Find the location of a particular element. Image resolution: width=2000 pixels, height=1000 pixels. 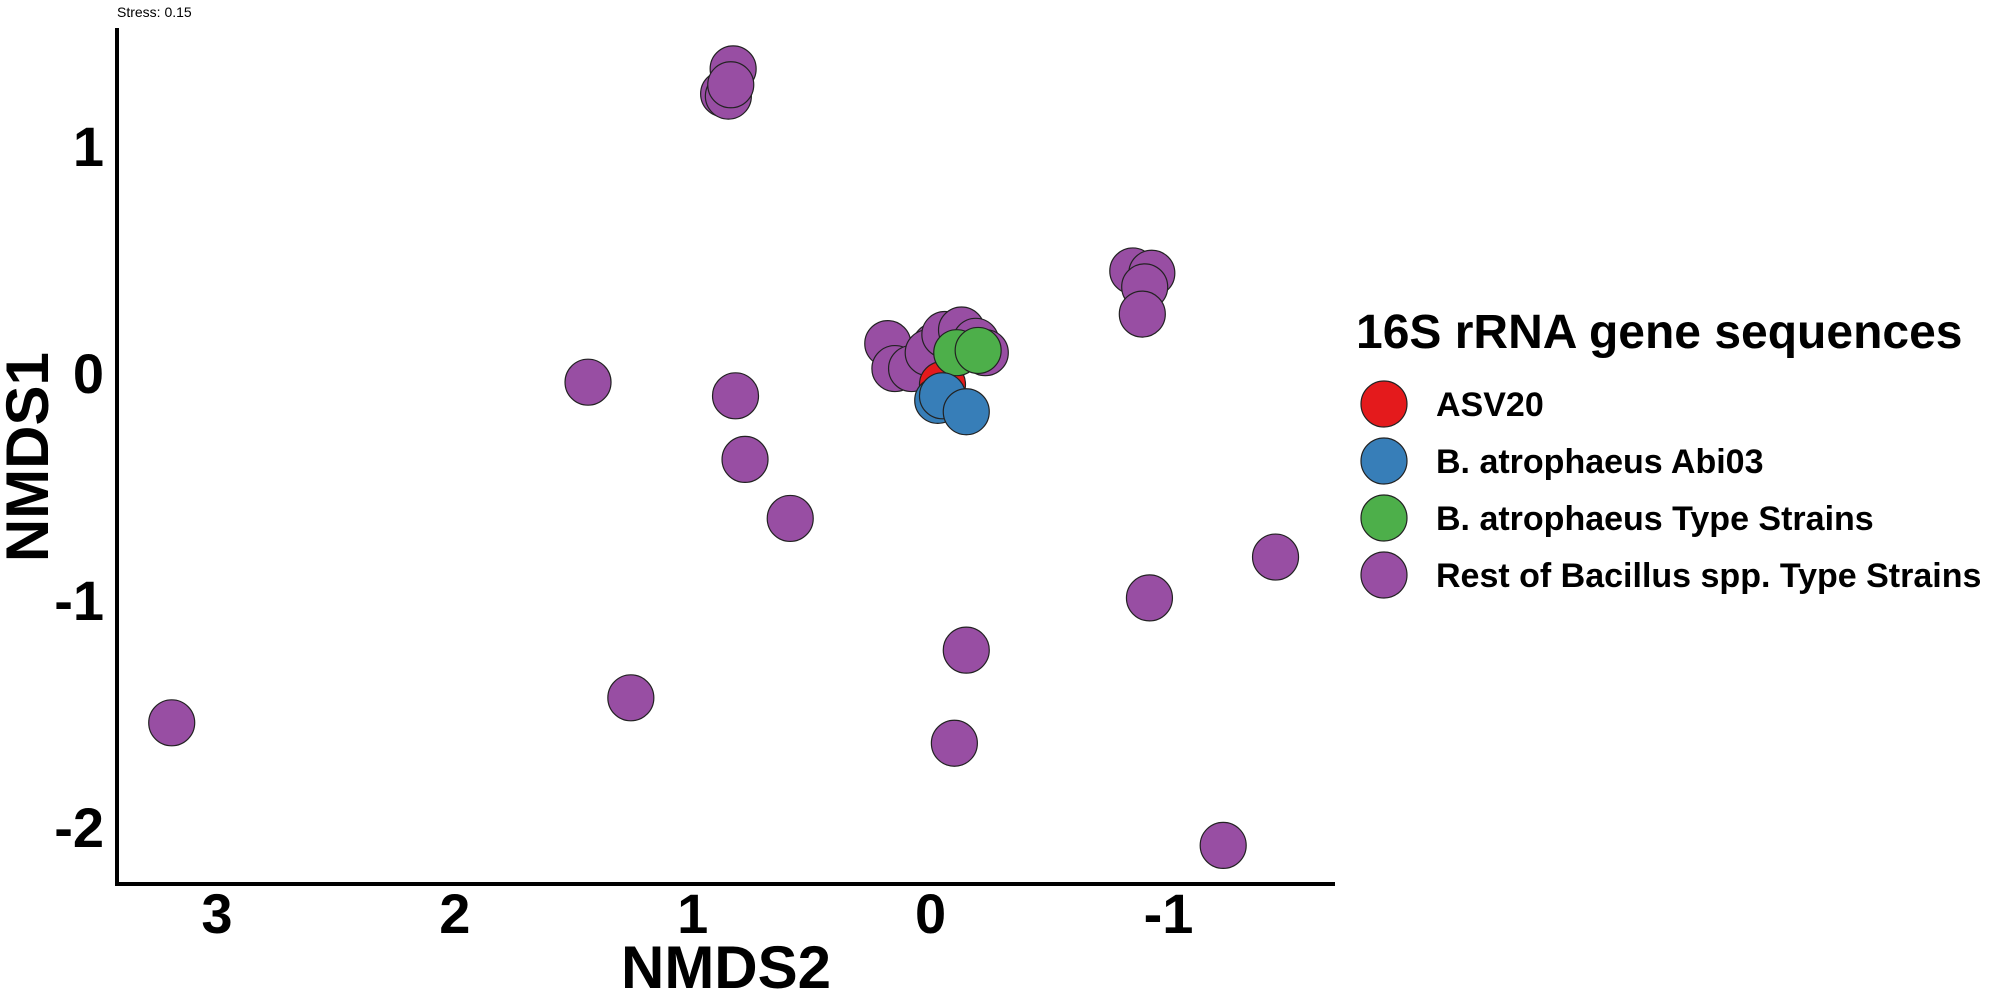

point-b-atrophaeus-abi03 is located at coordinates (966, 412).